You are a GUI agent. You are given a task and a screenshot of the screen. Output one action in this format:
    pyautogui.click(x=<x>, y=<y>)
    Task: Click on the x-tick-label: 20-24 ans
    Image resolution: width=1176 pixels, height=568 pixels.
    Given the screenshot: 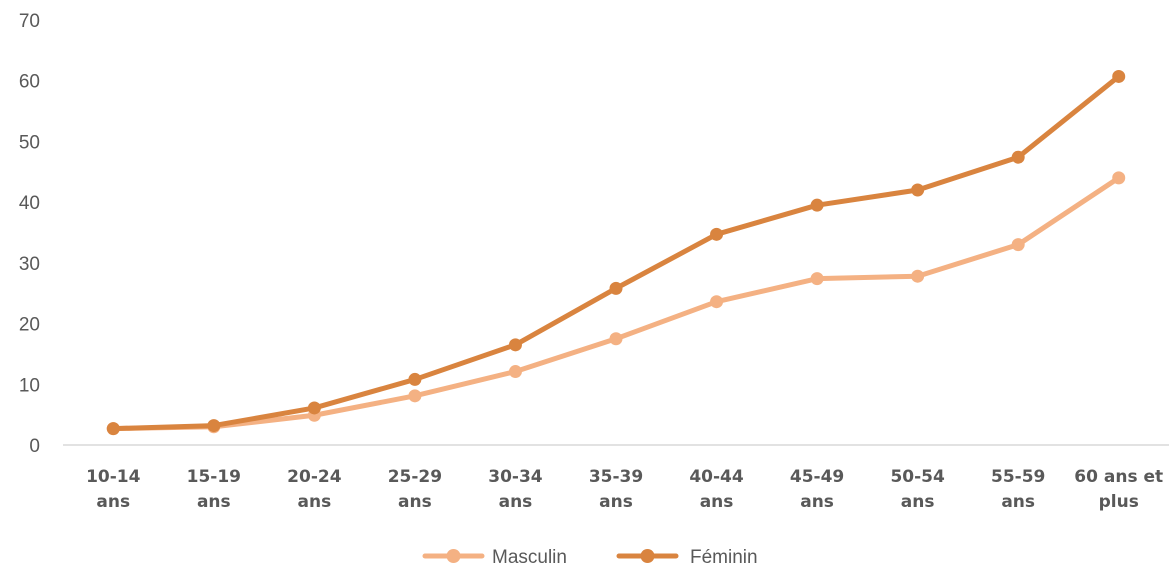 What is the action you would take?
    pyautogui.click(x=314, y=489)
    